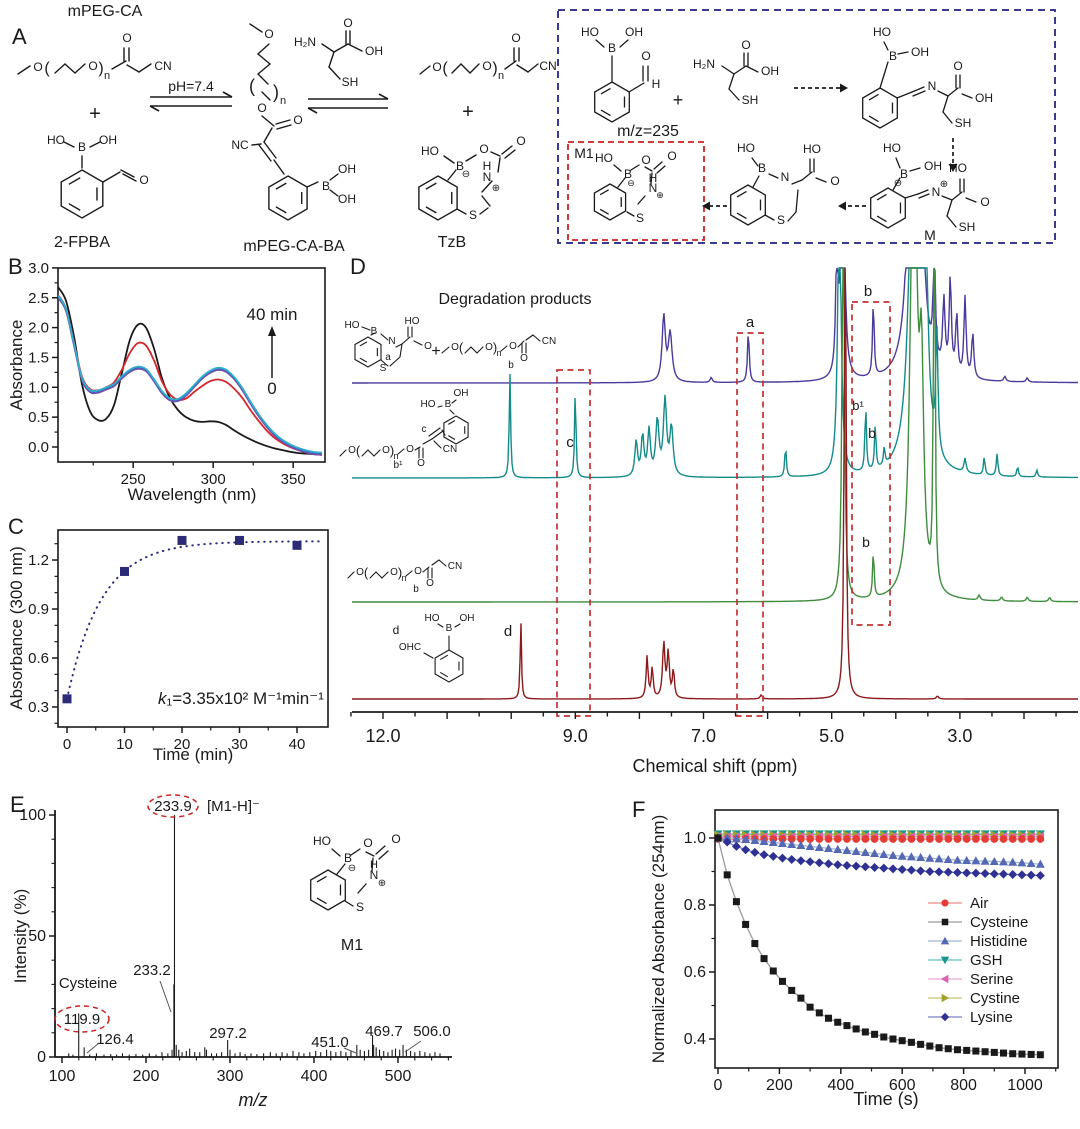 Image resolution: width=1080 pixels, height=1129 pixels. I want to click on atom-label: ⊕, so click(382, 883).